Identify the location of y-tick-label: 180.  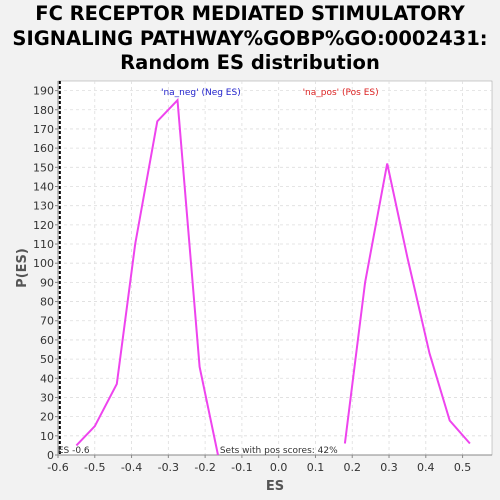
(43, 110).